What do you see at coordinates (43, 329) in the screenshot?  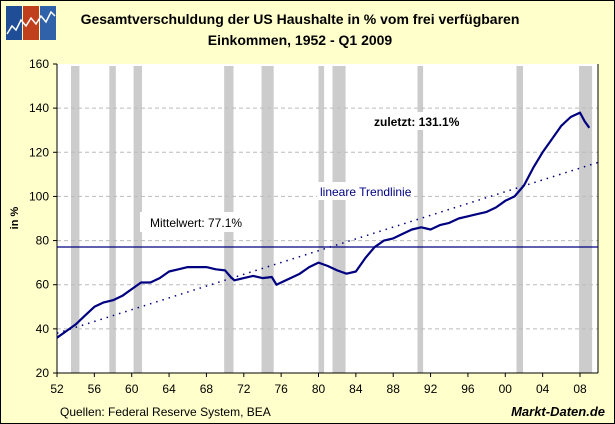 I see `y-tick-label: 40` at bounding box center [43, 329].